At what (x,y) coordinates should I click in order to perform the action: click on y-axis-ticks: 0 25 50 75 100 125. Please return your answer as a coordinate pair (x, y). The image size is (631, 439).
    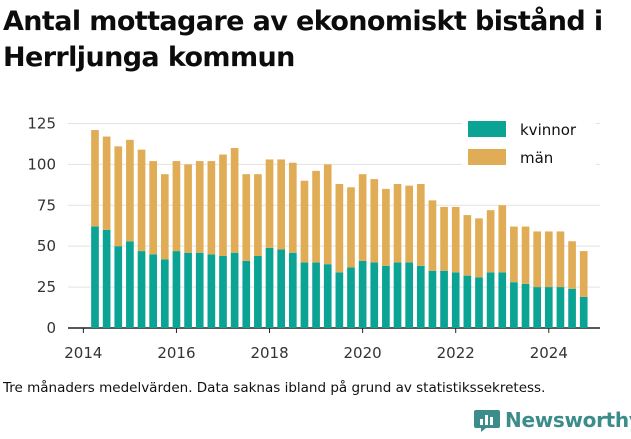
    Looking at the image, I should click on (41, 225).